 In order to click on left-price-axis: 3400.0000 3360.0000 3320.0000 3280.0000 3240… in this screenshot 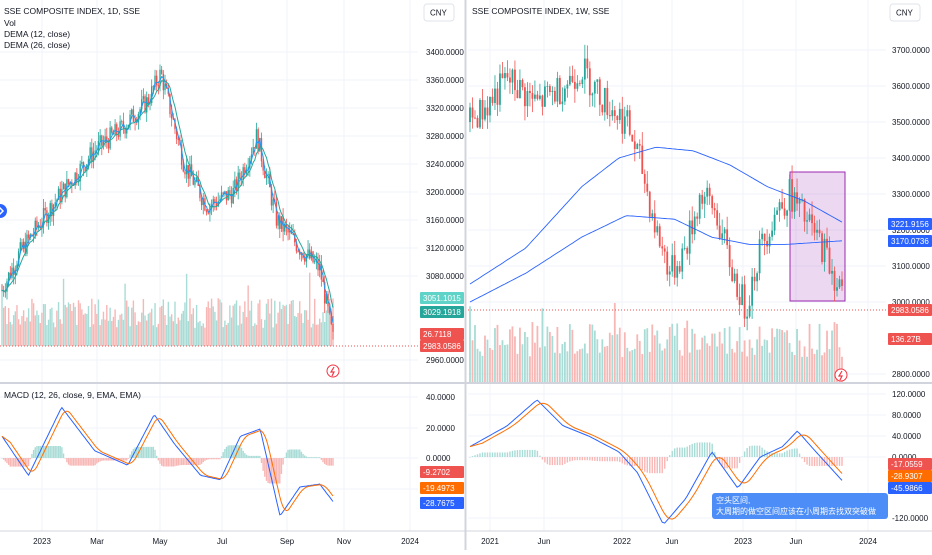, I will do `click(445, 206)`.